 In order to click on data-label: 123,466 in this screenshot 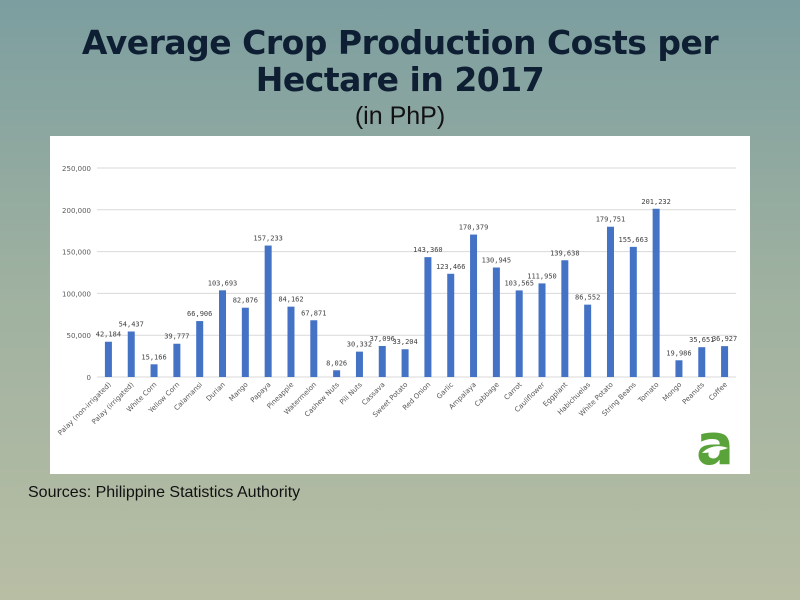, I will do `click(451, 267)`.